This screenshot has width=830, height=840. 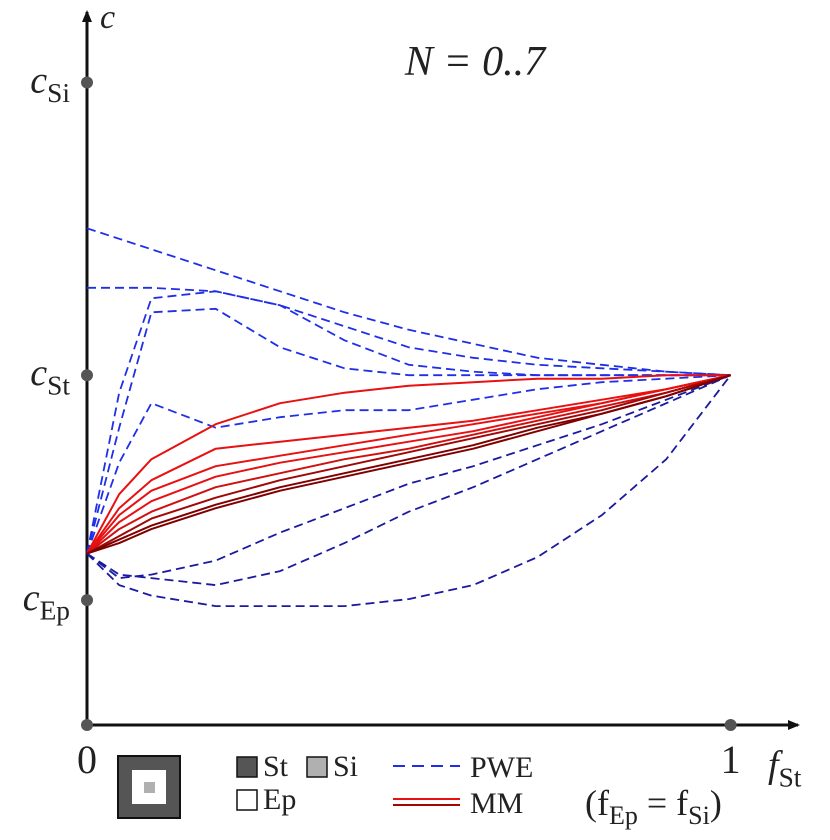 What do you see at coordinates (716, 803) in the screenshot?
I see `x-note-part: )` at bounding box center [716, 803].